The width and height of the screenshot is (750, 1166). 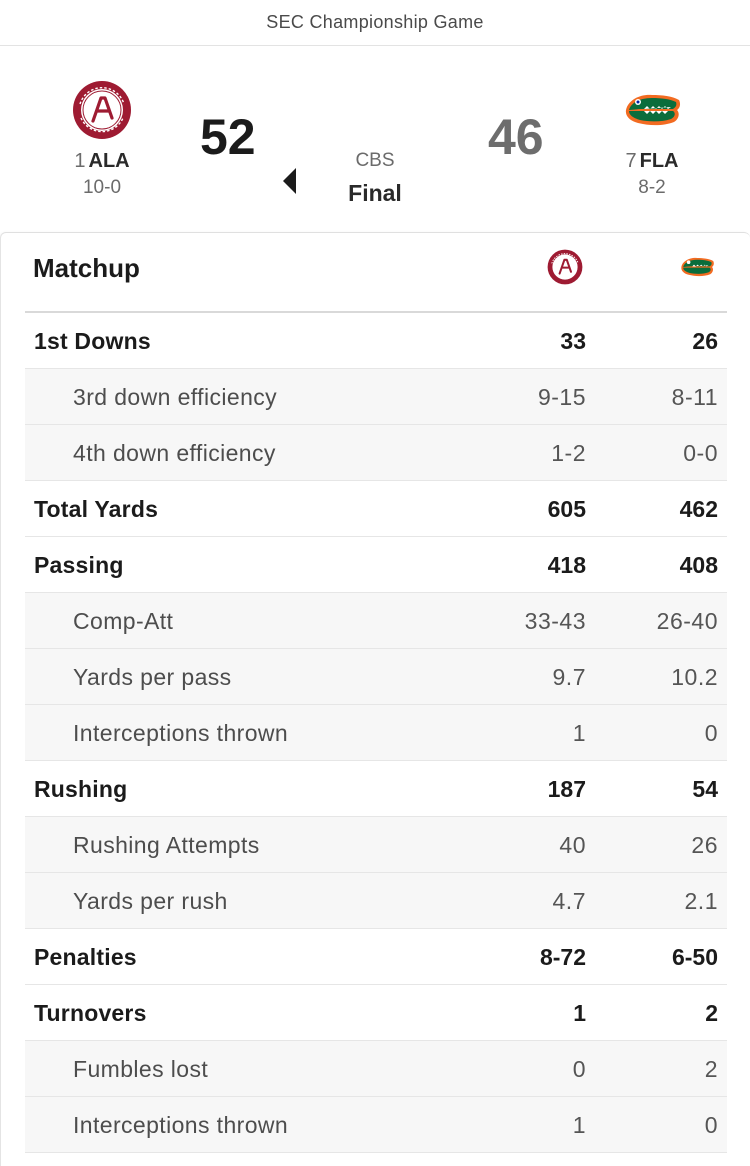 What do you see at coordinates (687, 621) in the screenshot?
I see `away-stat-value: 26-40` at bounding box center [687, 621].